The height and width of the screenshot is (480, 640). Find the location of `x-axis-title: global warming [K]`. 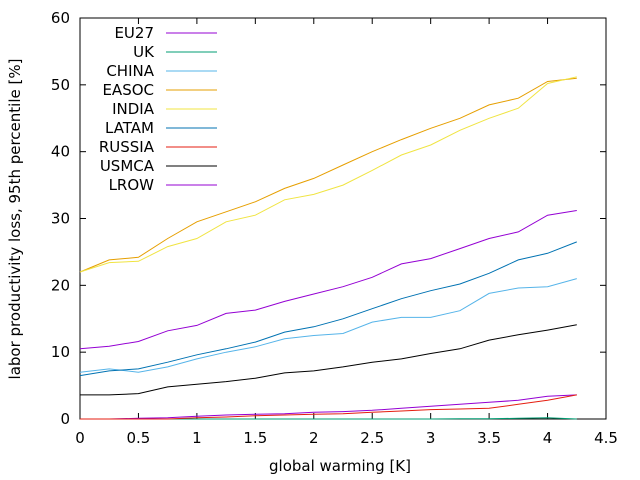

x-axis-title: global warming [K] is located at coordinates (340, 466).